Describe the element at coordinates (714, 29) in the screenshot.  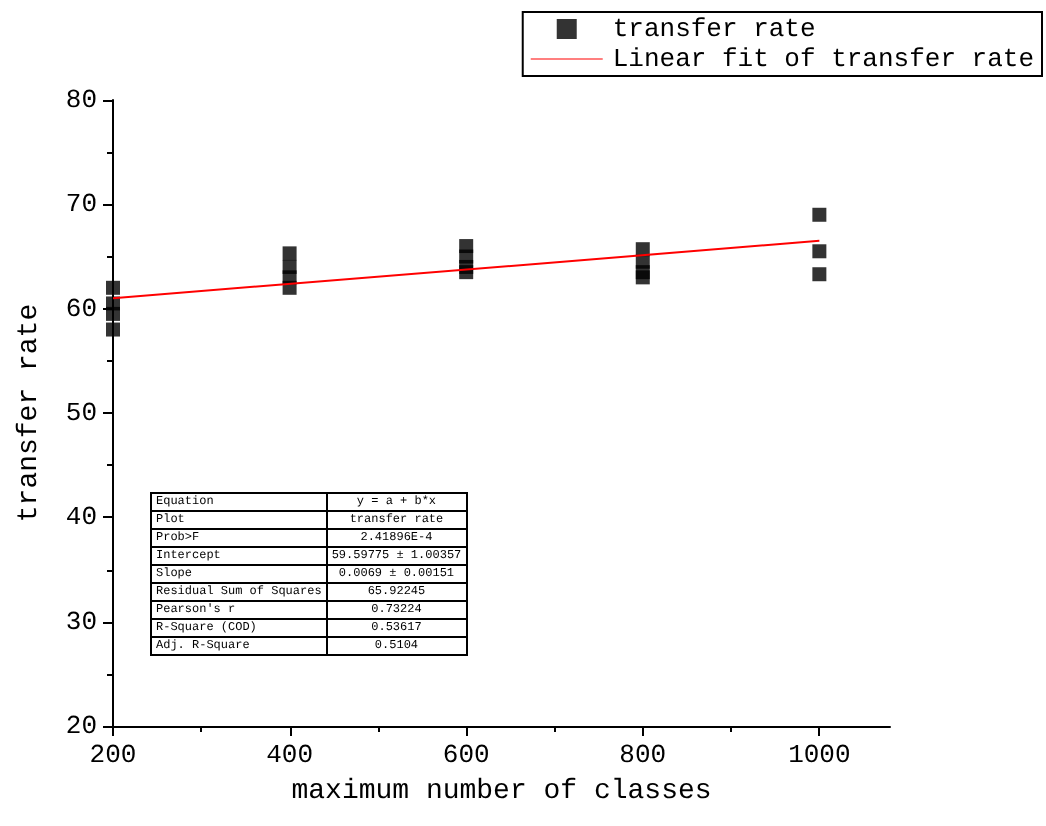
I see `legend-label: transfer rate` at that location.